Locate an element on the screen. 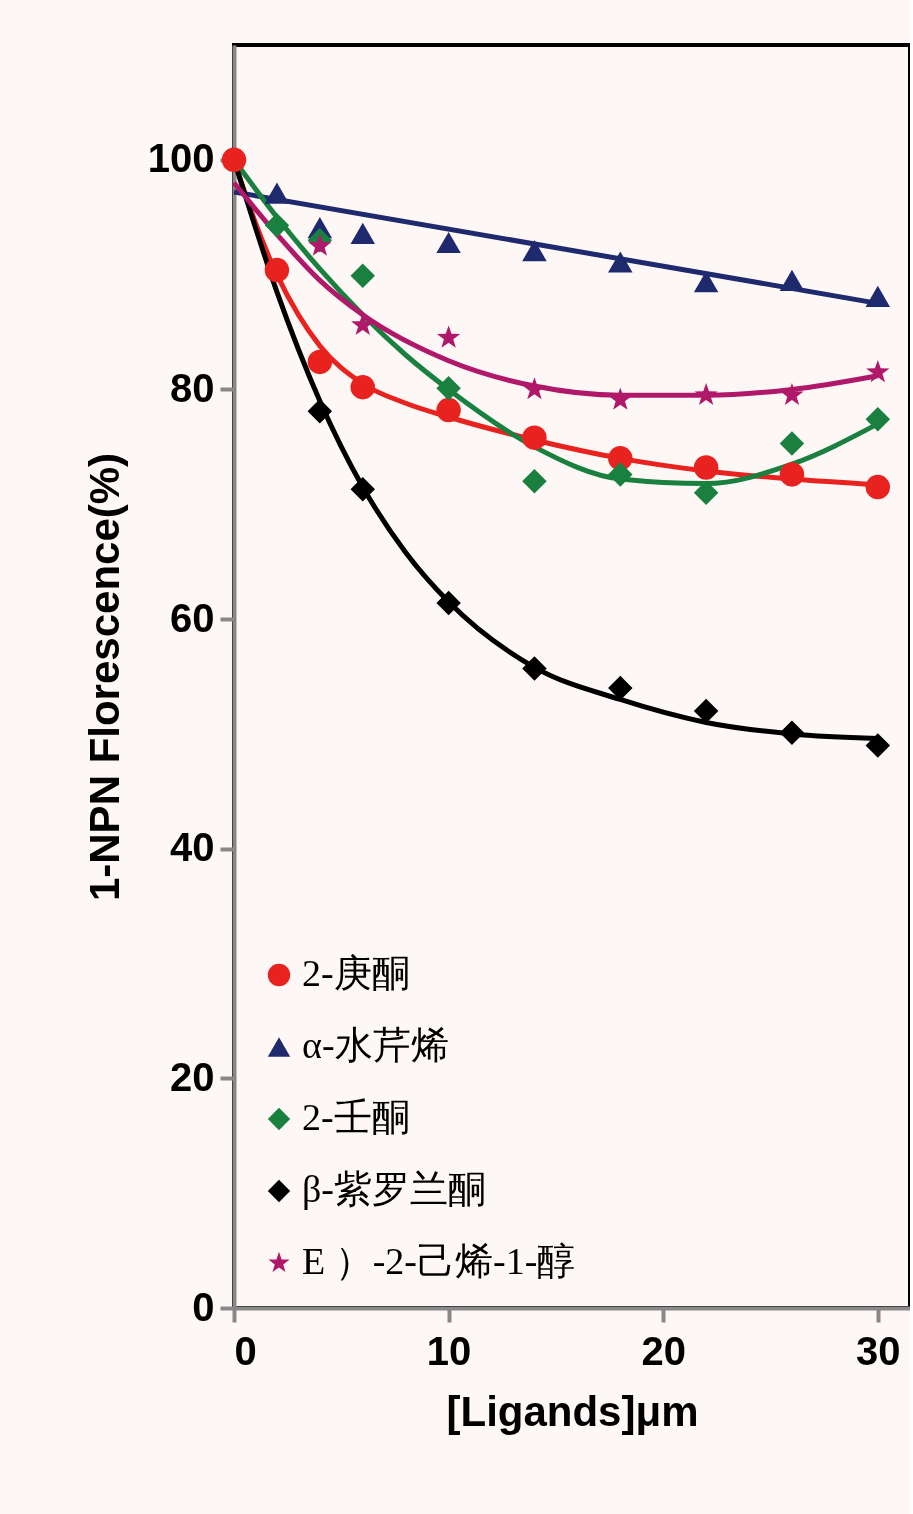 The width and height of the screenshot is (913, 1514). legend-label: α-水芹烯 is located at coordinates (375, 1045).